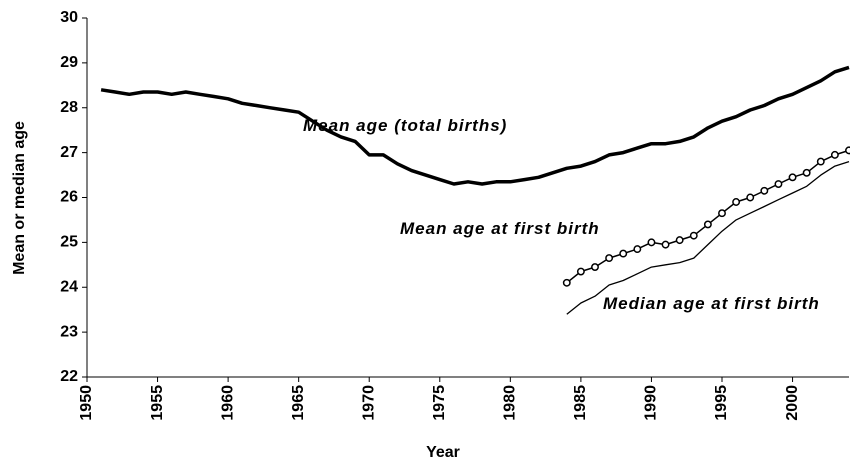 The image size is (850, 470). I want to click on x-tick-label: 2000, so click(792, 403).